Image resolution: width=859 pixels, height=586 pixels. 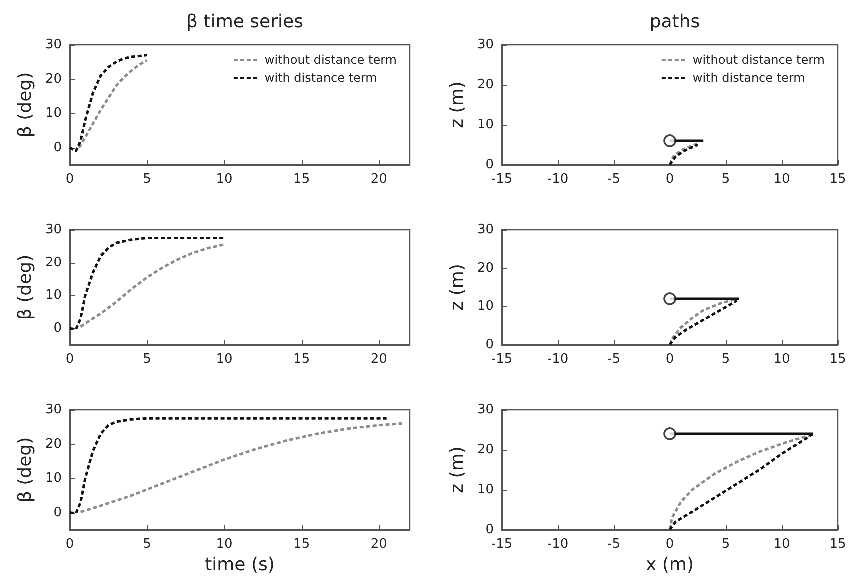 What do you see at coordinates (240, 565) in the screenshot?
I see `x-axis-title: time (s)` at bounding box center [240, 565].